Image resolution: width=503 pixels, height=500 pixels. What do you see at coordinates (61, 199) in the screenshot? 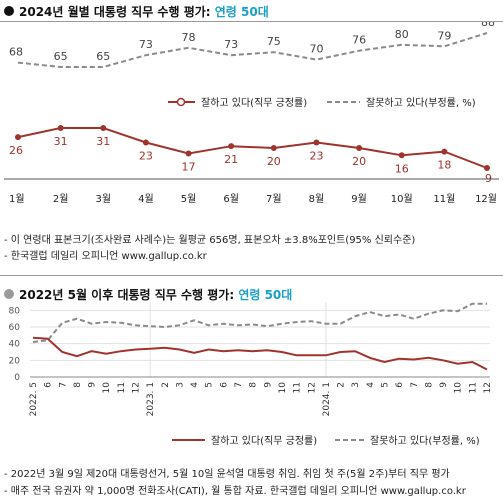
I see `top-x-tick-label: 2월` at bounding box center [61, 199].